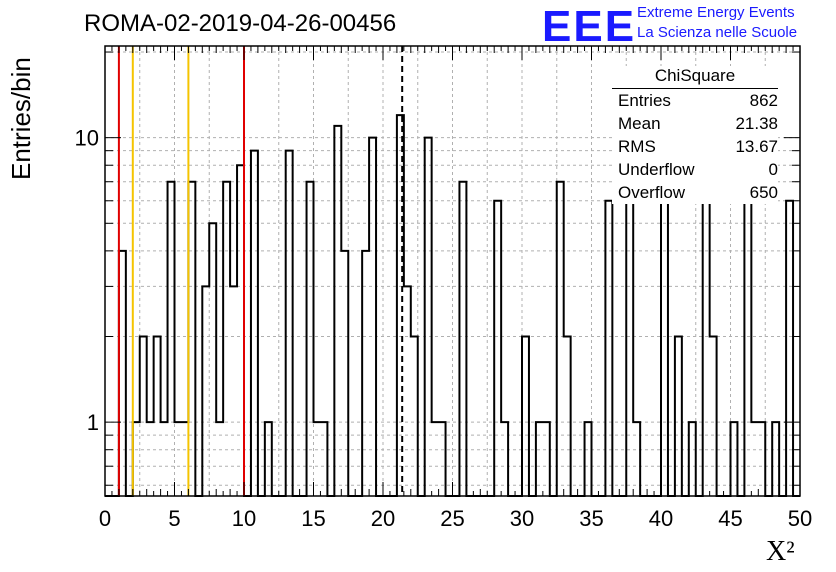 This screenshot has width=836, height=572. Describe the element at coordinates (383, 518) in the screenshot. I see `x-tick-label: 20` at that location.